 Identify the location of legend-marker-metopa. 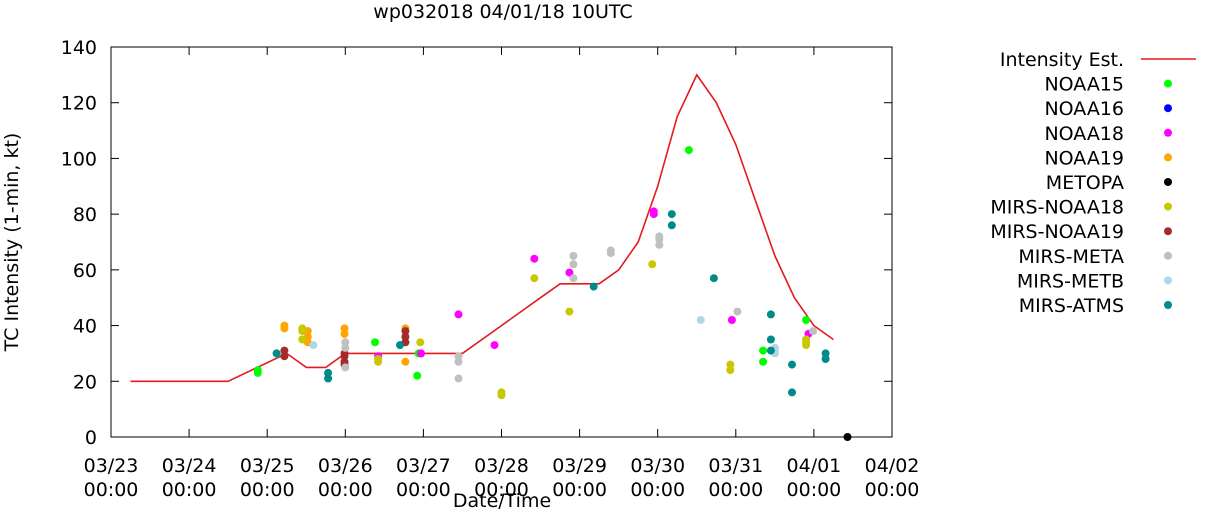
(1168, 182).